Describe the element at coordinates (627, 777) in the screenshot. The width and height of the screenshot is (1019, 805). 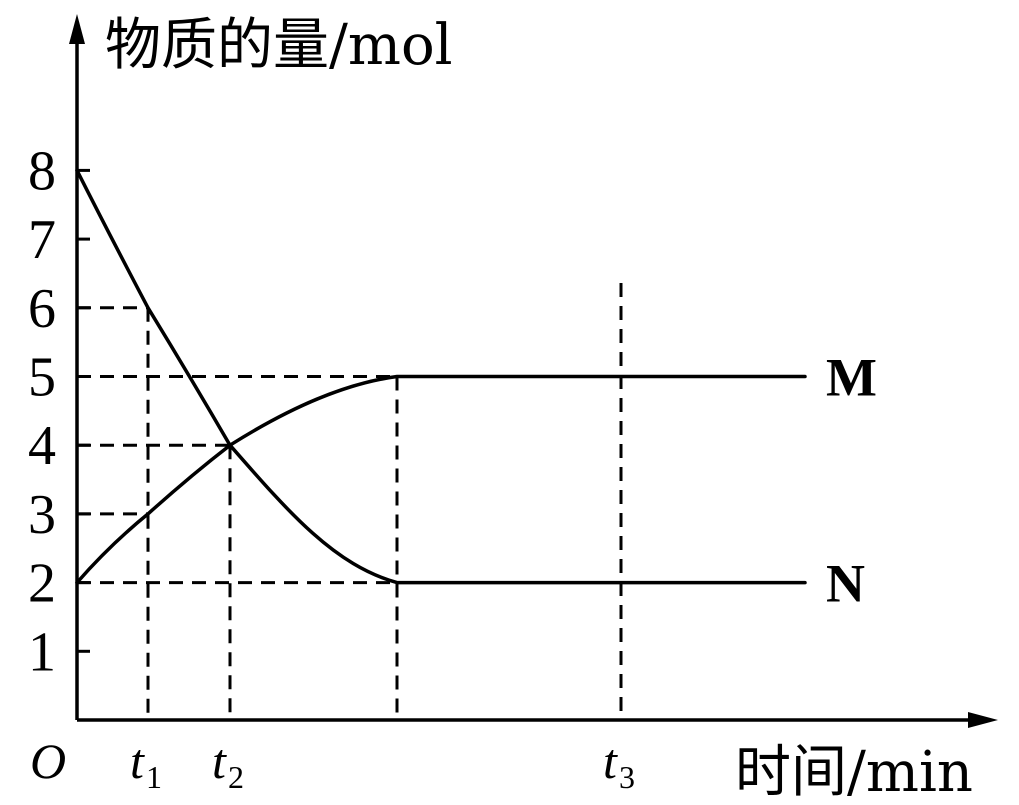
I see `x-mark-t3-subscript: 3` at that location.